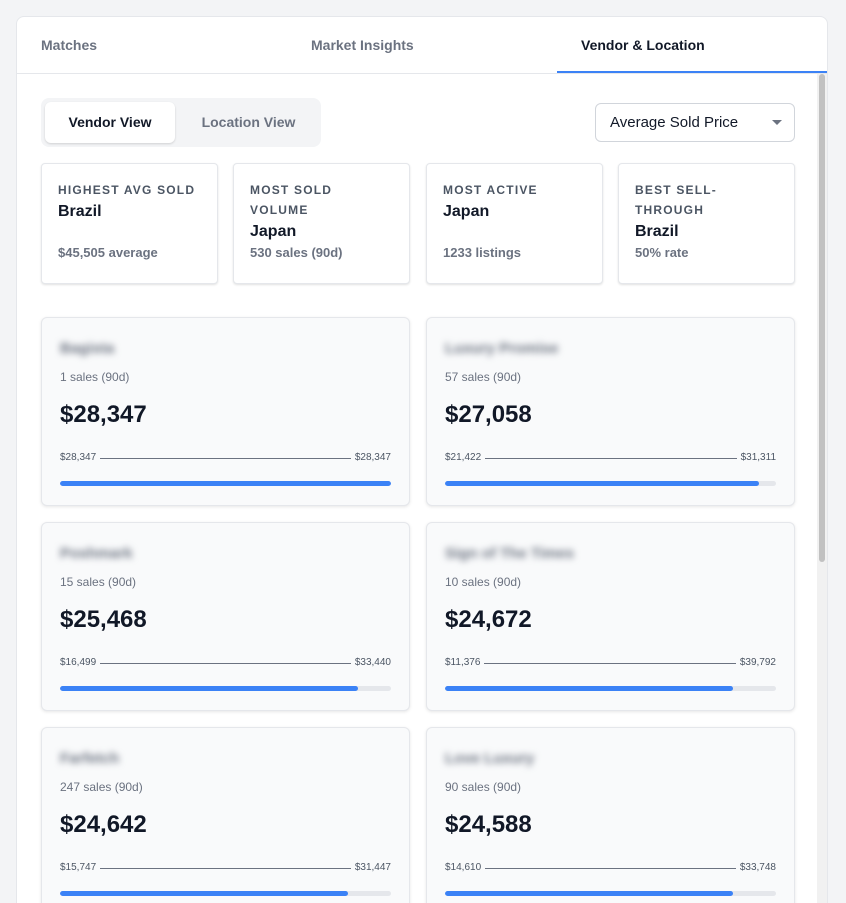  I want to click on price-range-min: $15,747, so click(78, 867).